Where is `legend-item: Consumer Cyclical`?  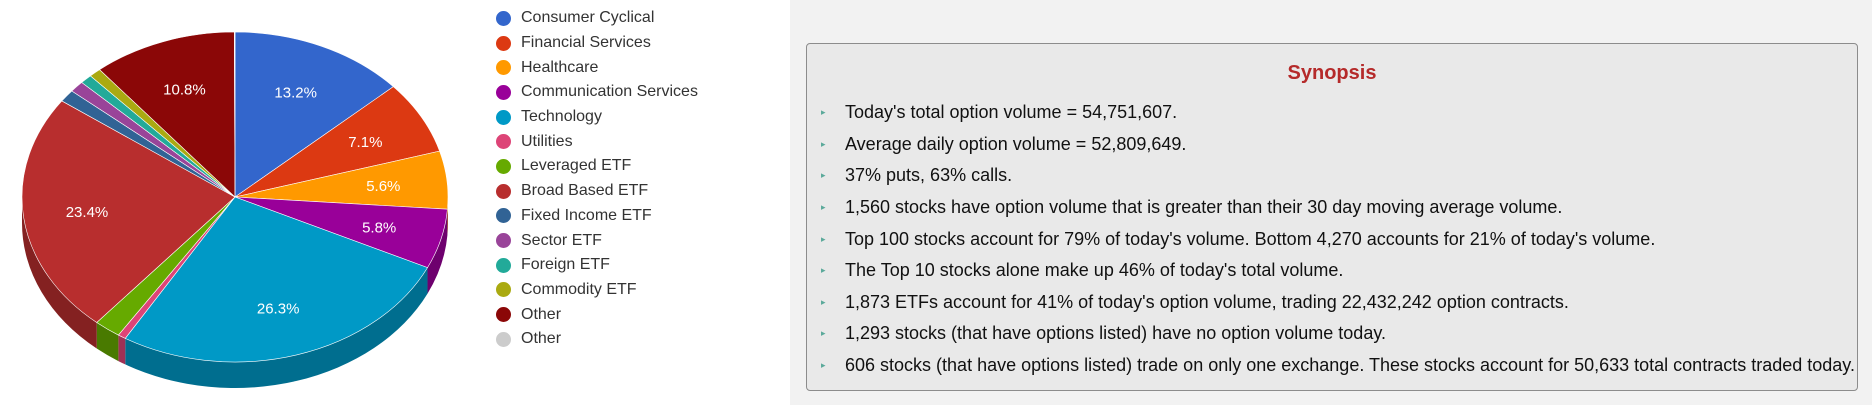
legend-item: Consumer Cyclical is located at coordinates (597, 18).